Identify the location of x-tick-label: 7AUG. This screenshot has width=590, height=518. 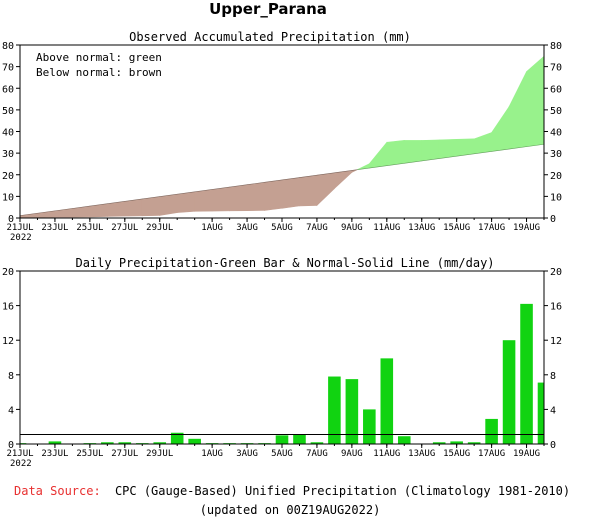
(317, 228).